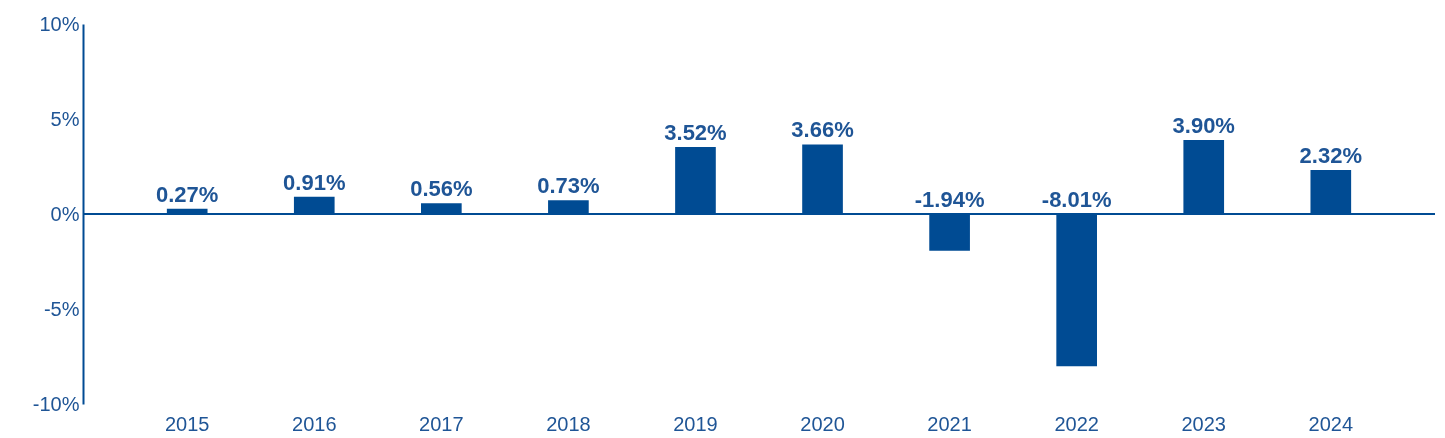  I want to click on x-tick-label: 2018, so click(568, 423).